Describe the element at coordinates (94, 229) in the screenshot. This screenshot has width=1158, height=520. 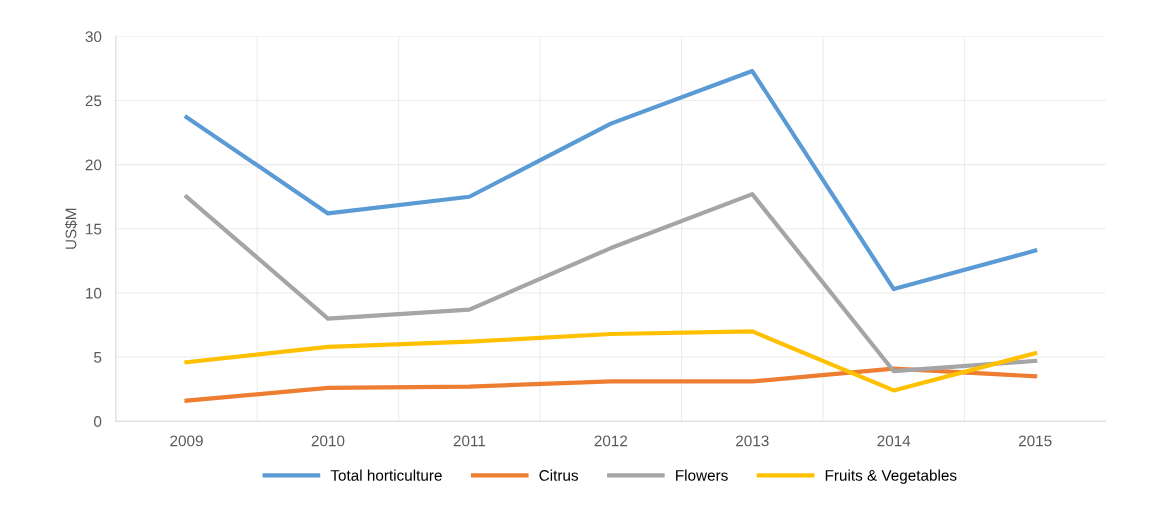
I see `y-tick-label: 15` at that location.